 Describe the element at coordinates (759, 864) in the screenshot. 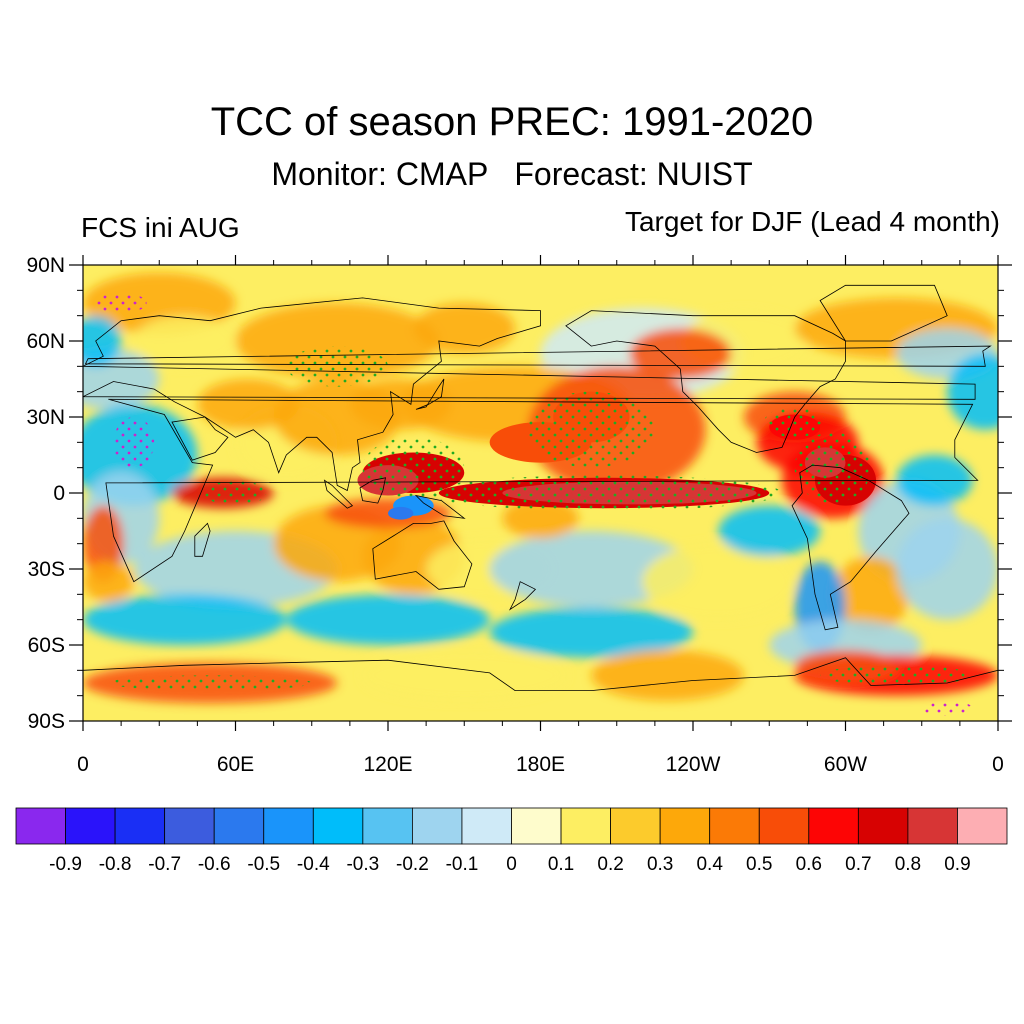

I see `colorbar-label: 0.5` at that location.